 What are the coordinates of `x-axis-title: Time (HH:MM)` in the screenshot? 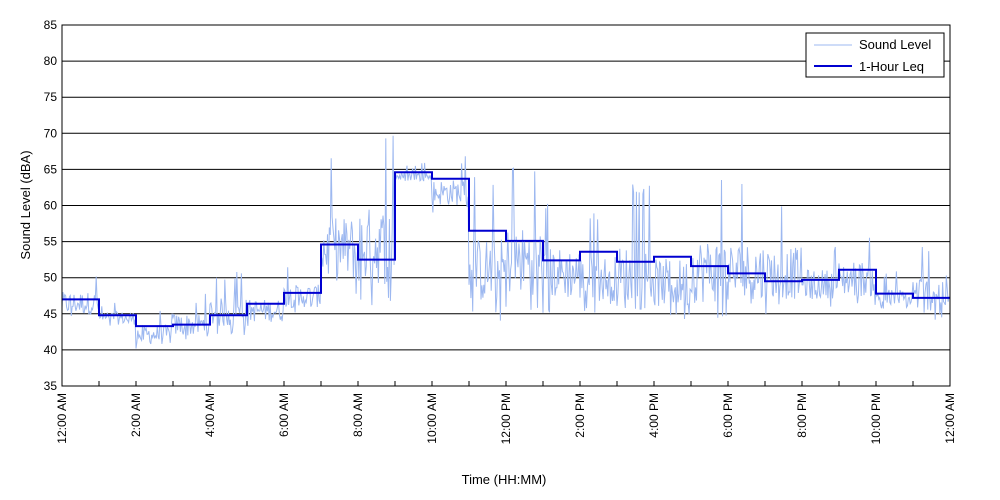 It's located at (504, 479).